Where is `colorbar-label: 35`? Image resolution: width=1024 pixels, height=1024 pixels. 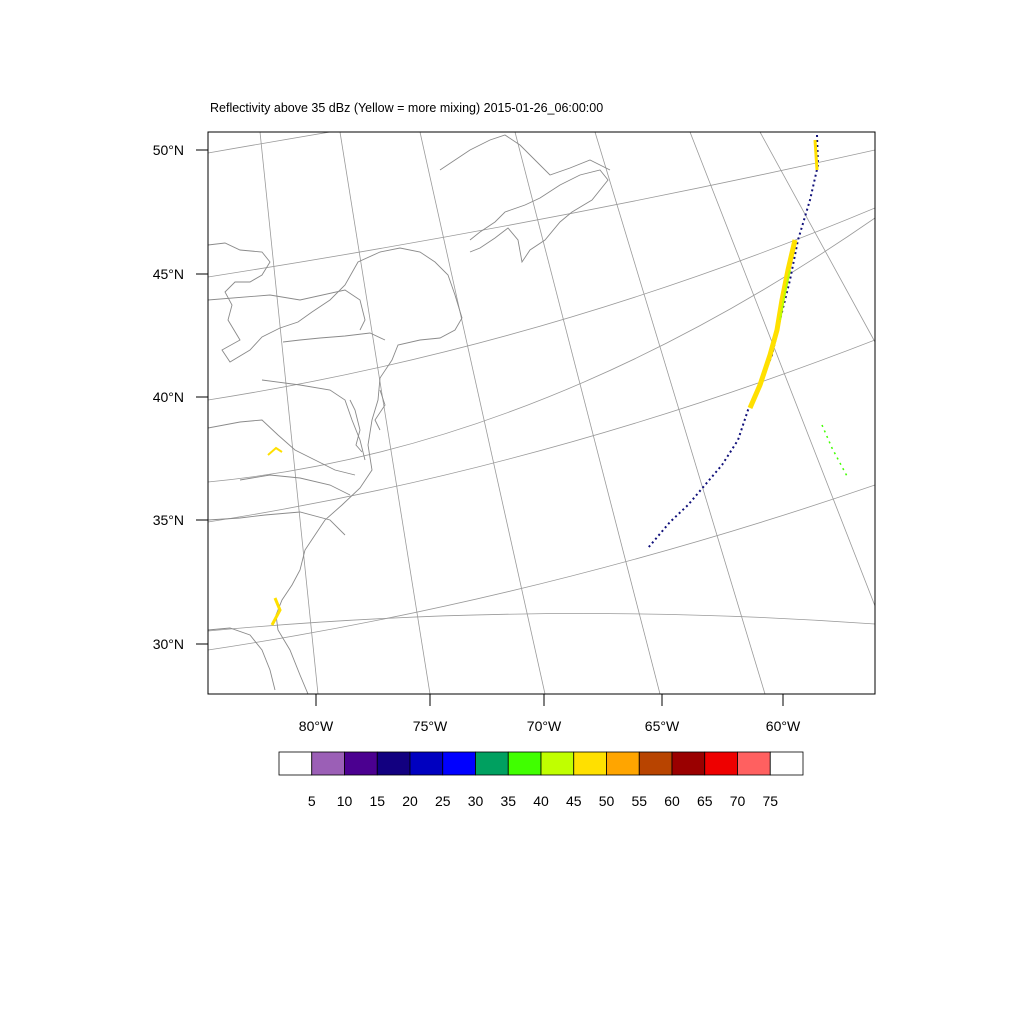
colorbar-label: 35 is located at coordinates (508, 801).